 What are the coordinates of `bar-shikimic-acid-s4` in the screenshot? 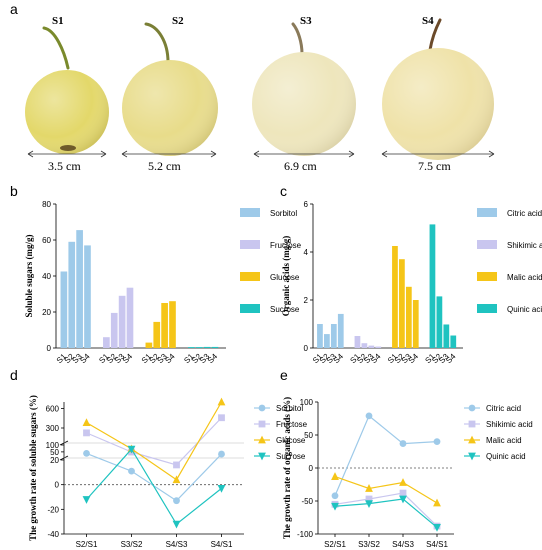 It's located at (378, 347).